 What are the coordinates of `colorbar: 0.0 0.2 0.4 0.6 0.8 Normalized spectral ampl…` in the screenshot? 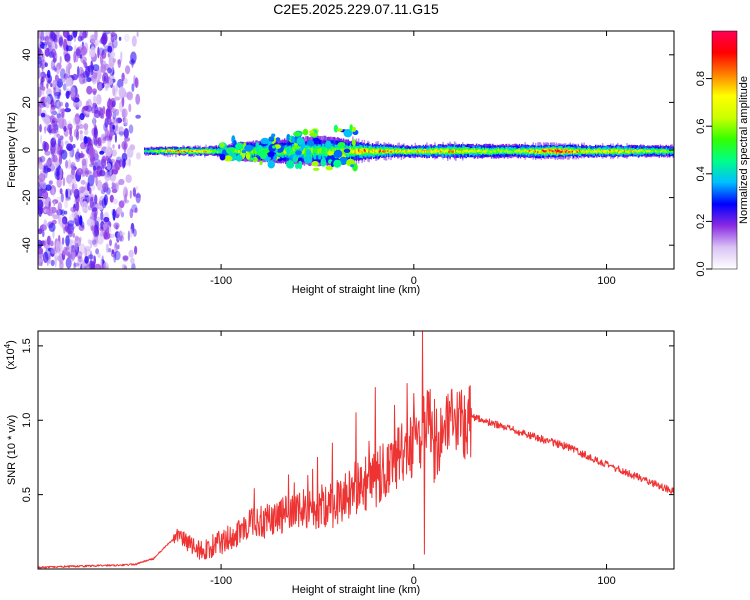 It's located at (722, 153).